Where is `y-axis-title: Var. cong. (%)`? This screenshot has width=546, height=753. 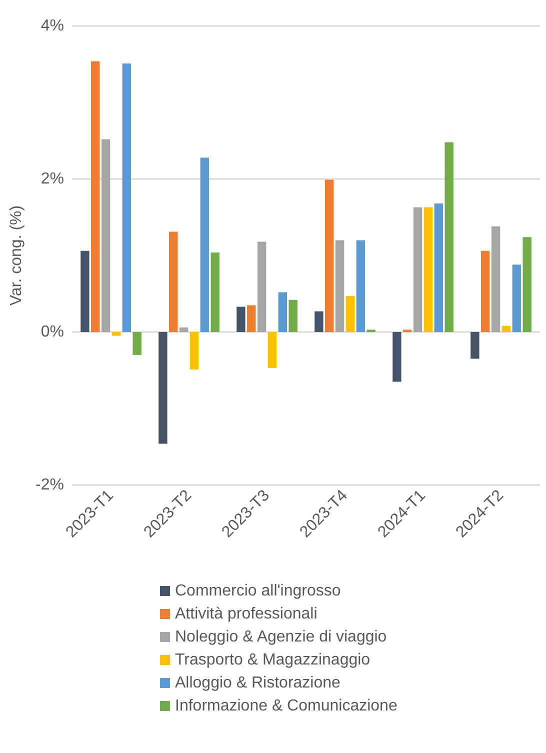 y-axis-title: Var. cong. (%) is located at coordinates (17, 255).